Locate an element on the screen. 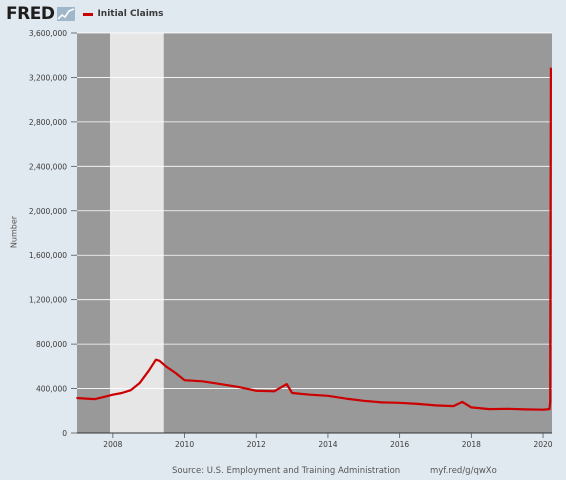 This screenshot has height=480, width=566. y-tick-label: 800,000 is located at coordinates (51, 344).